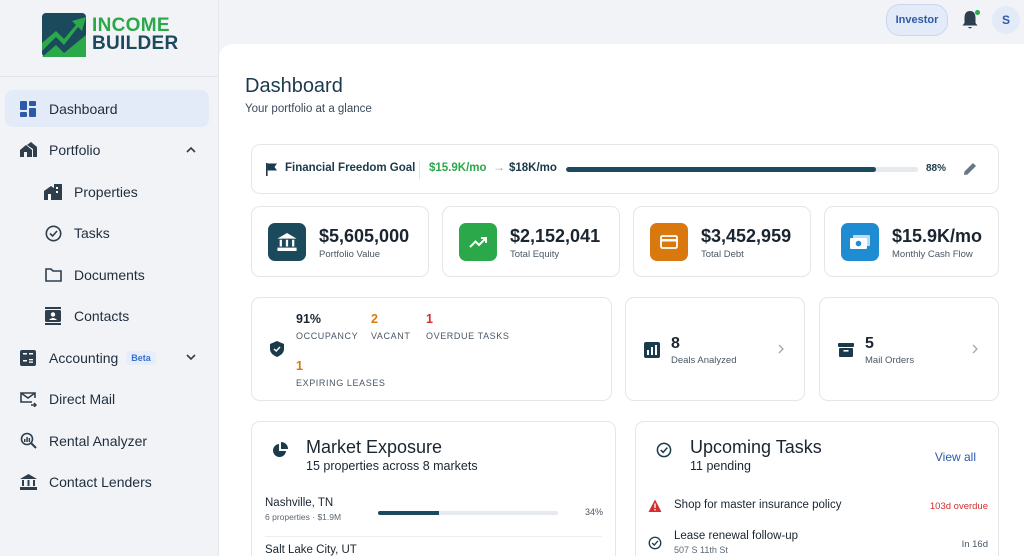  I want to click on folder-icon, so click(53, 275).